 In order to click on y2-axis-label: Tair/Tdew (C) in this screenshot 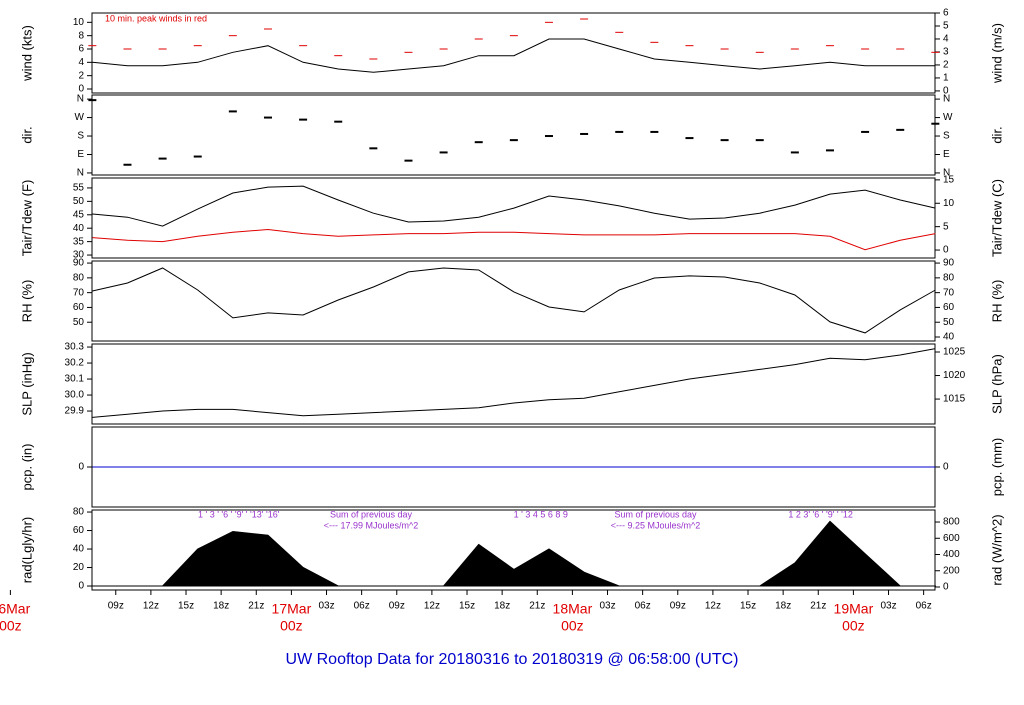, I will do `click(996, 218)`.